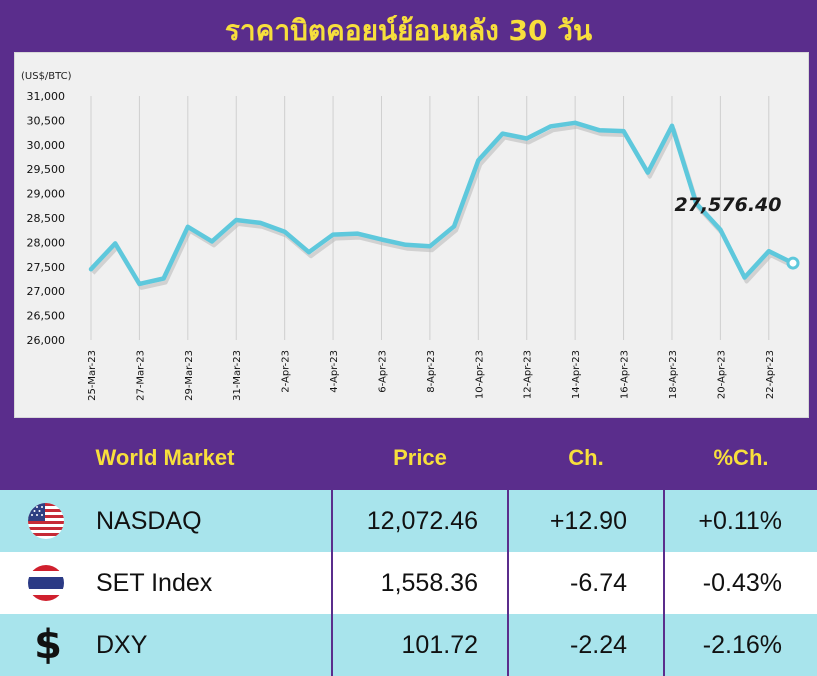 The image size is (817, 676). Describe the element at coordinates (721, 374) in the screenshot. I see `x-tick-label: 20-Apr-23` at that location.